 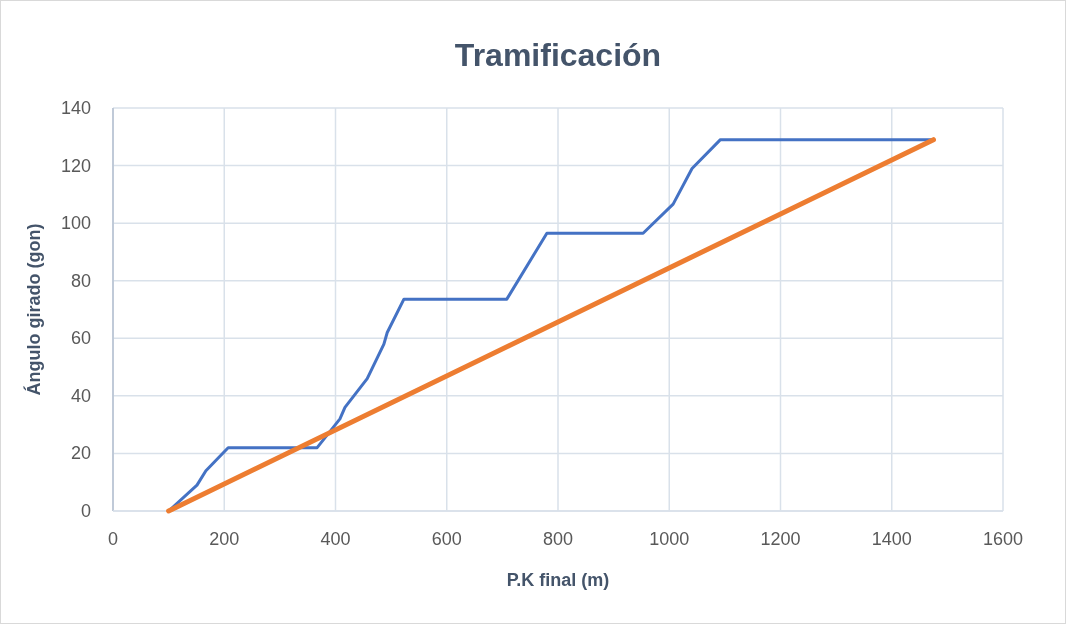 I want to click on chart-title: Tramificación, so click(x=558, y=55).